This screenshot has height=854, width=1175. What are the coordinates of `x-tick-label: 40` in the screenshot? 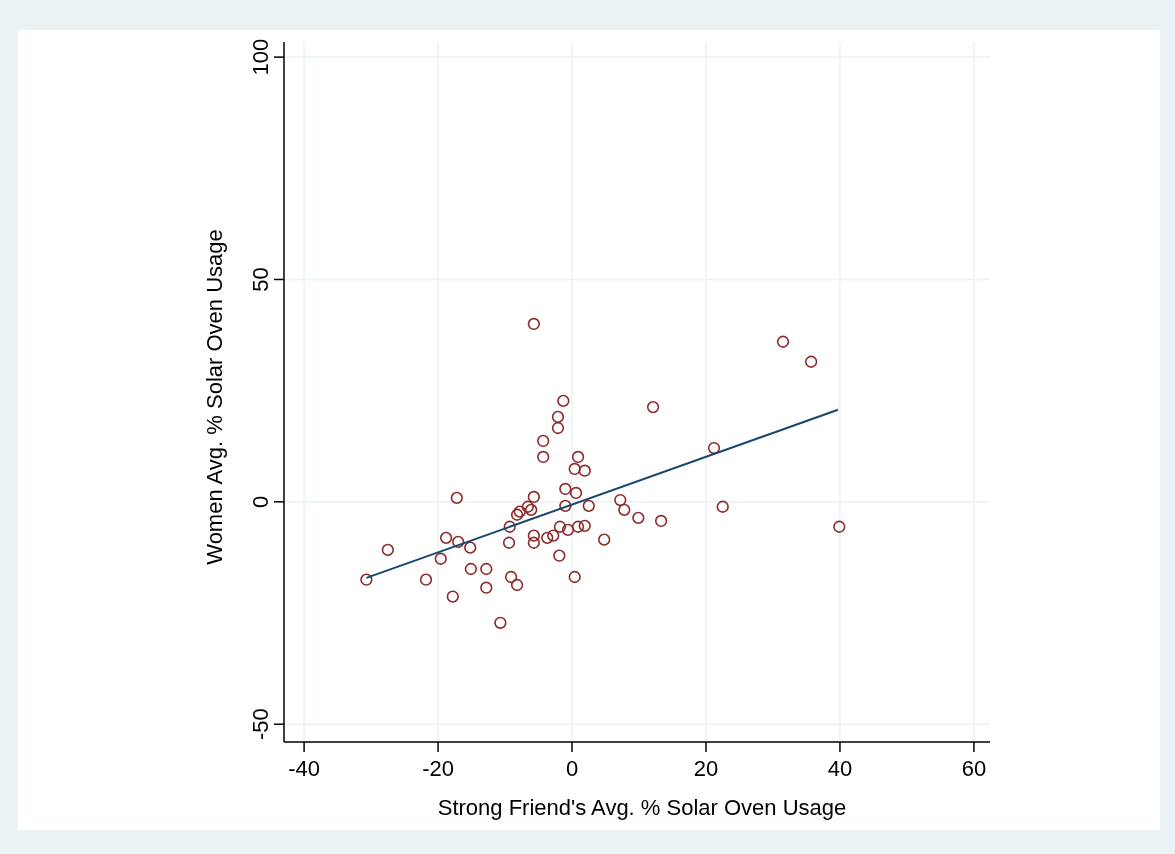 It's located at (840, 768).